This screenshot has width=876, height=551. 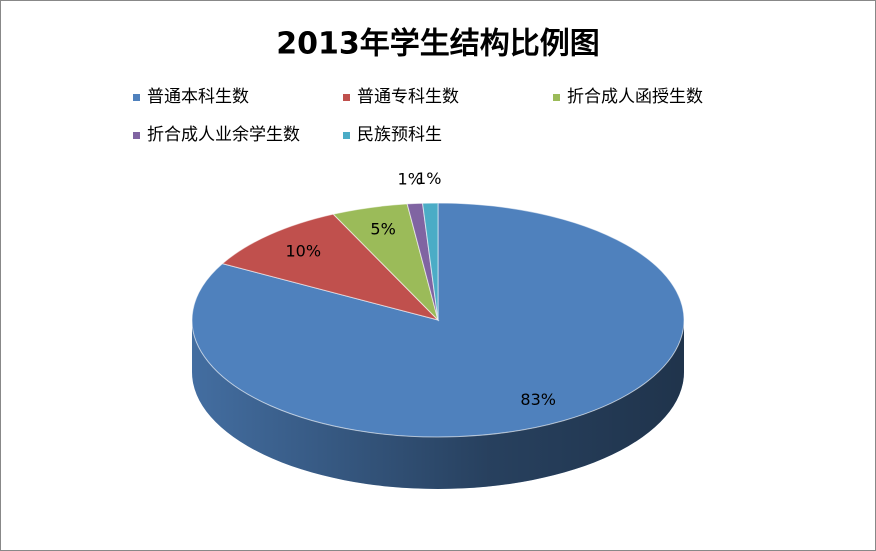 What do you see at coordinates (303, 250) in the screenshot?
I see `data-label: 10%` at bounding box center [303, 250].